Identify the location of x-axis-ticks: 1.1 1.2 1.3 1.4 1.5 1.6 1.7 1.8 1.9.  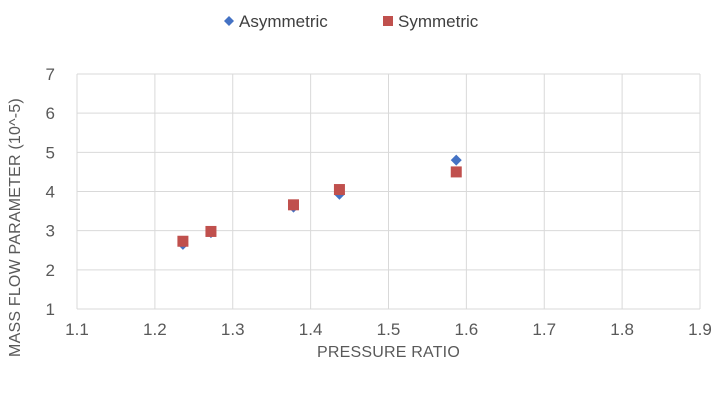
(388, 329).